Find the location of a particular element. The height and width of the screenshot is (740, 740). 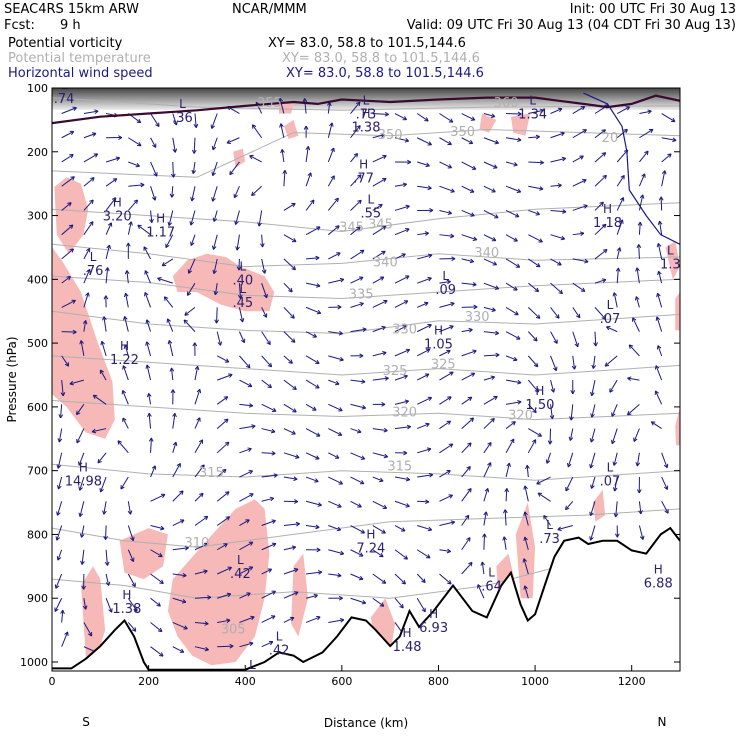

theta-label: 350 is located at coordinates (462, 132).